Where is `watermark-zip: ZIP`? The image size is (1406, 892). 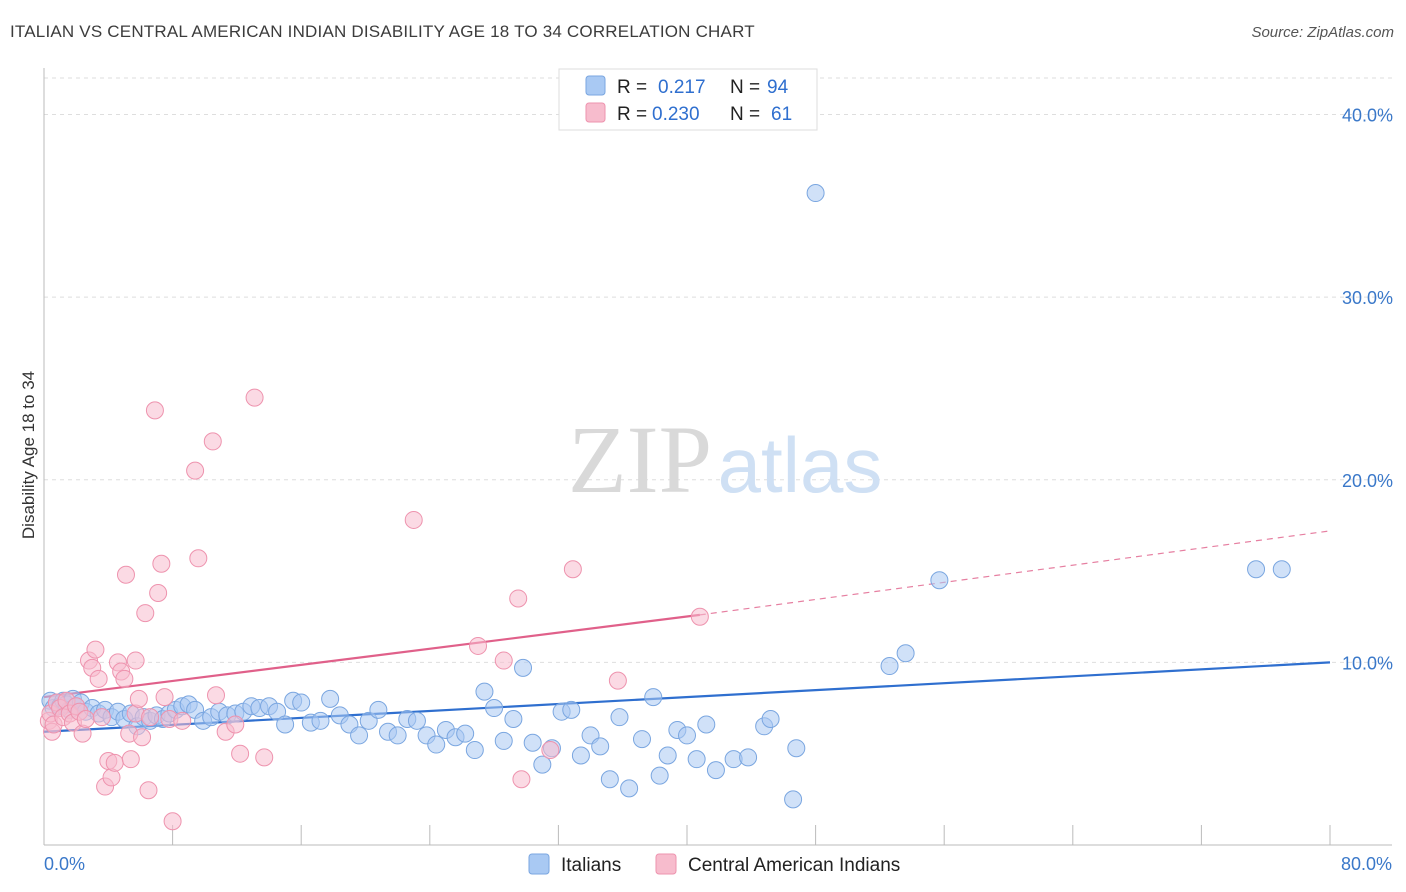 watermark-zip: ZIP is located at coordinates (640, 459).